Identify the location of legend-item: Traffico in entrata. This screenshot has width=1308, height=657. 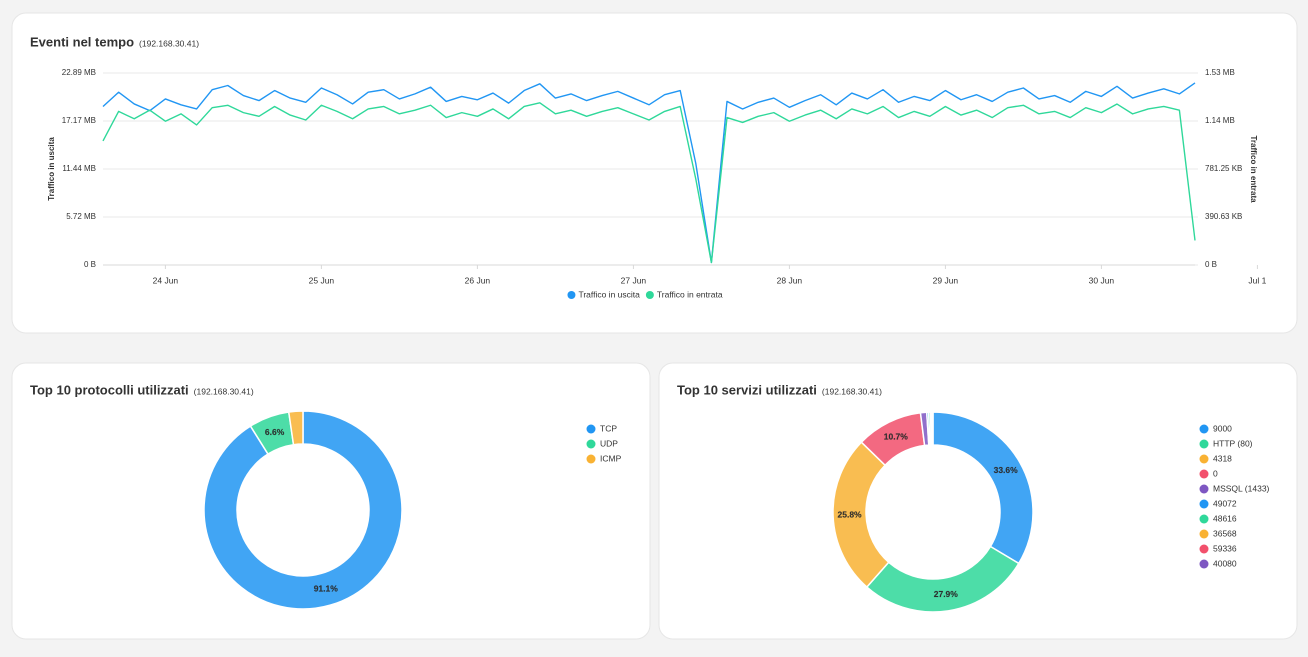
(684, 294).